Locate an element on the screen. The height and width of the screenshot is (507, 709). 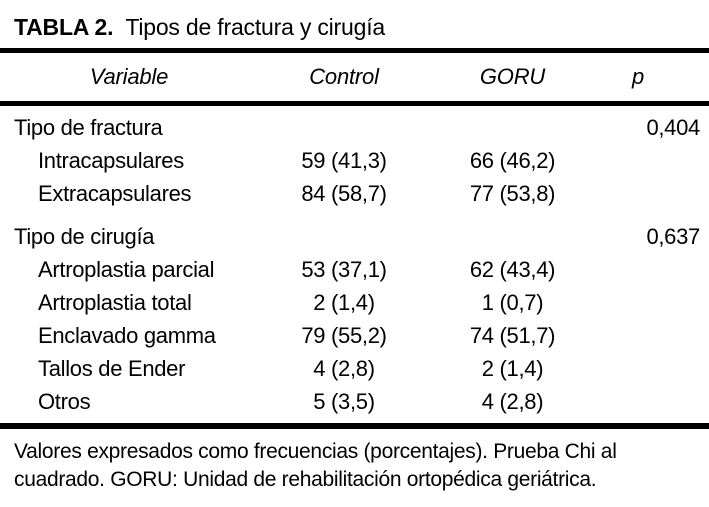
goru-value: 74 (51,7) is located at coordinates (512, 335).